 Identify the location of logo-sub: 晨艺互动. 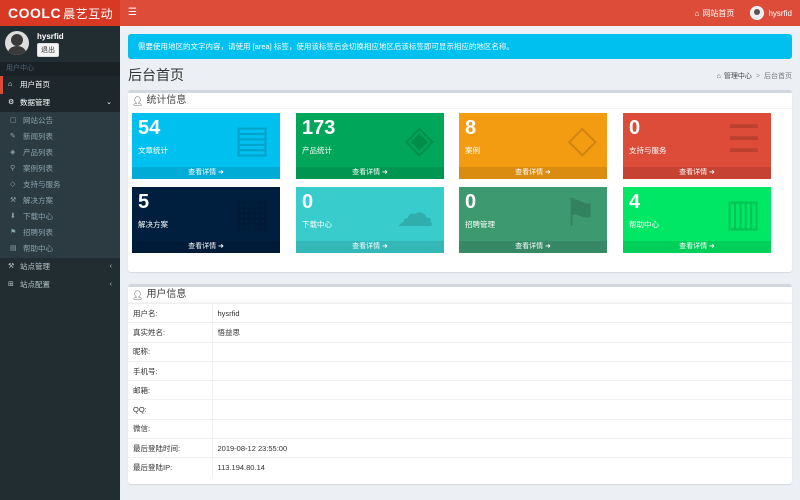
(88, 14).